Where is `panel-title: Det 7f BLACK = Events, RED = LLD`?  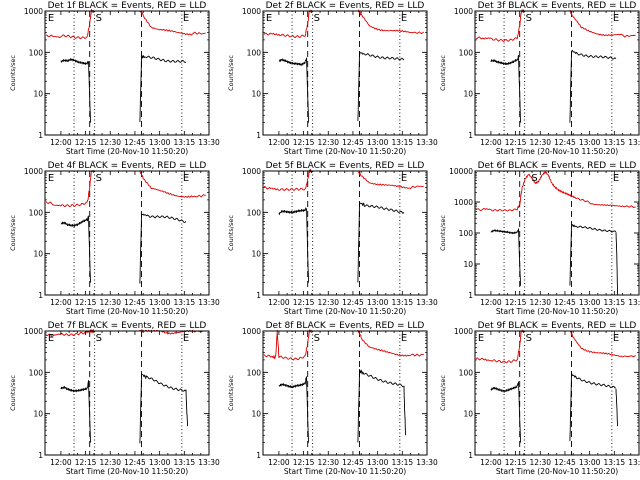
panel-title: Det 7f BLACK = Events, RED = LLD is located at coordinates (127, 326).